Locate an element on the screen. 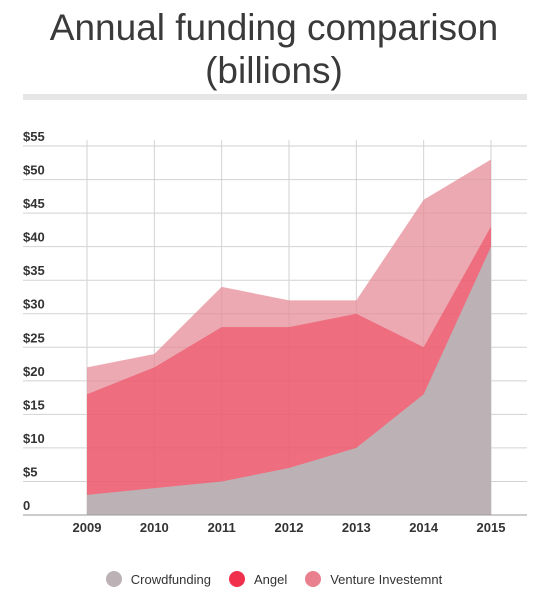 This screenshot has height=608, width=548. y-tick-label: $20 is located at coordinates (34, 371).